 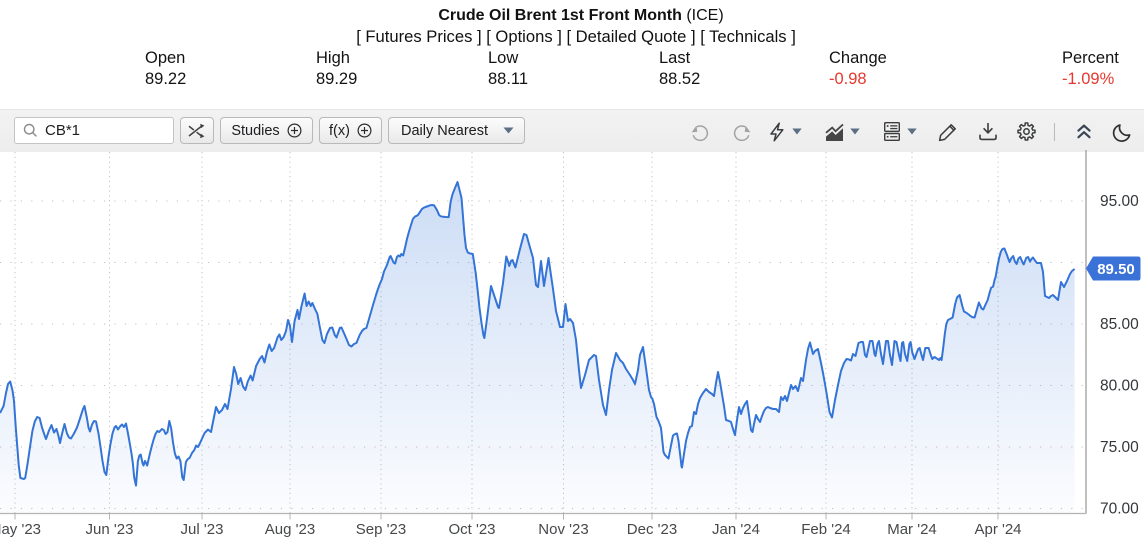 I want to click on svg-text: Jan '24, so click(x=736, y=529).